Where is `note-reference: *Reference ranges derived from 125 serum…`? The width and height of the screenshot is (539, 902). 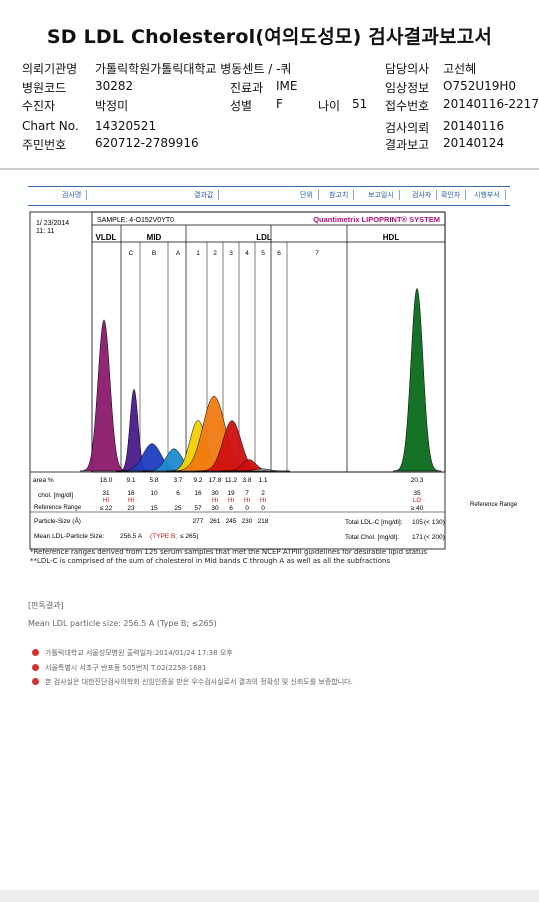
note-reference: *Reference ranges derived from 125 serum… is located at coordinates (228, 552).